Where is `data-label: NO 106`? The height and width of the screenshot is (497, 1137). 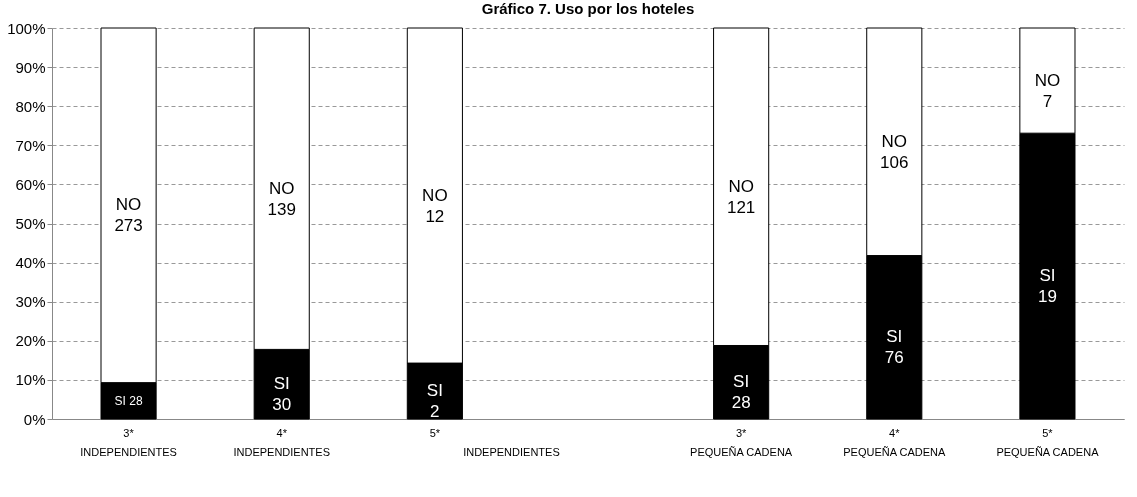 data-label: NO 106 is located at coordinates (894, 151).